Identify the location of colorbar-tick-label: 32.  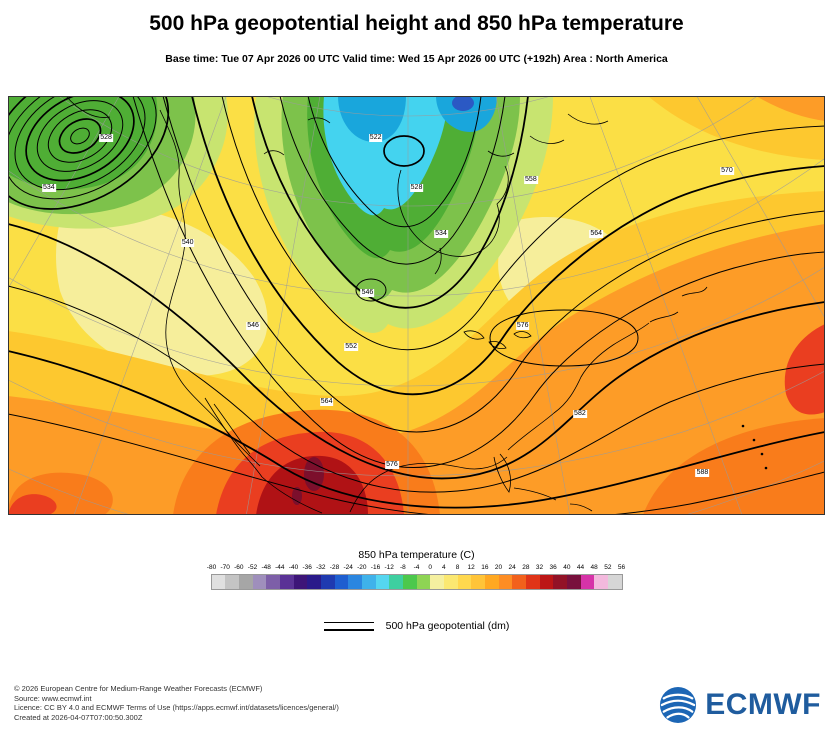
(539, 567).